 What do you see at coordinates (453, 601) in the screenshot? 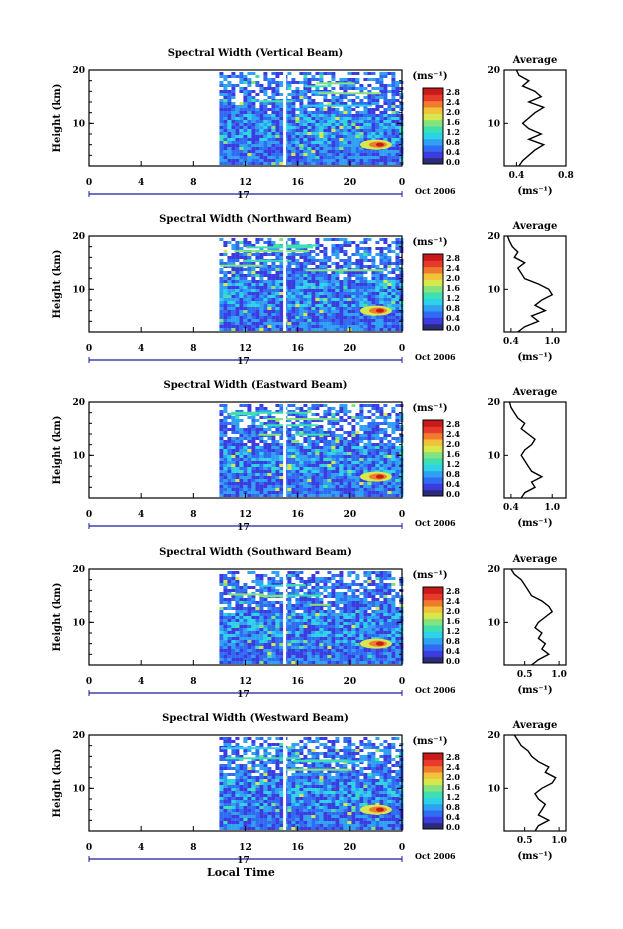
I see `colorbar-tick: 2.4` at bounding box center [453, 601].